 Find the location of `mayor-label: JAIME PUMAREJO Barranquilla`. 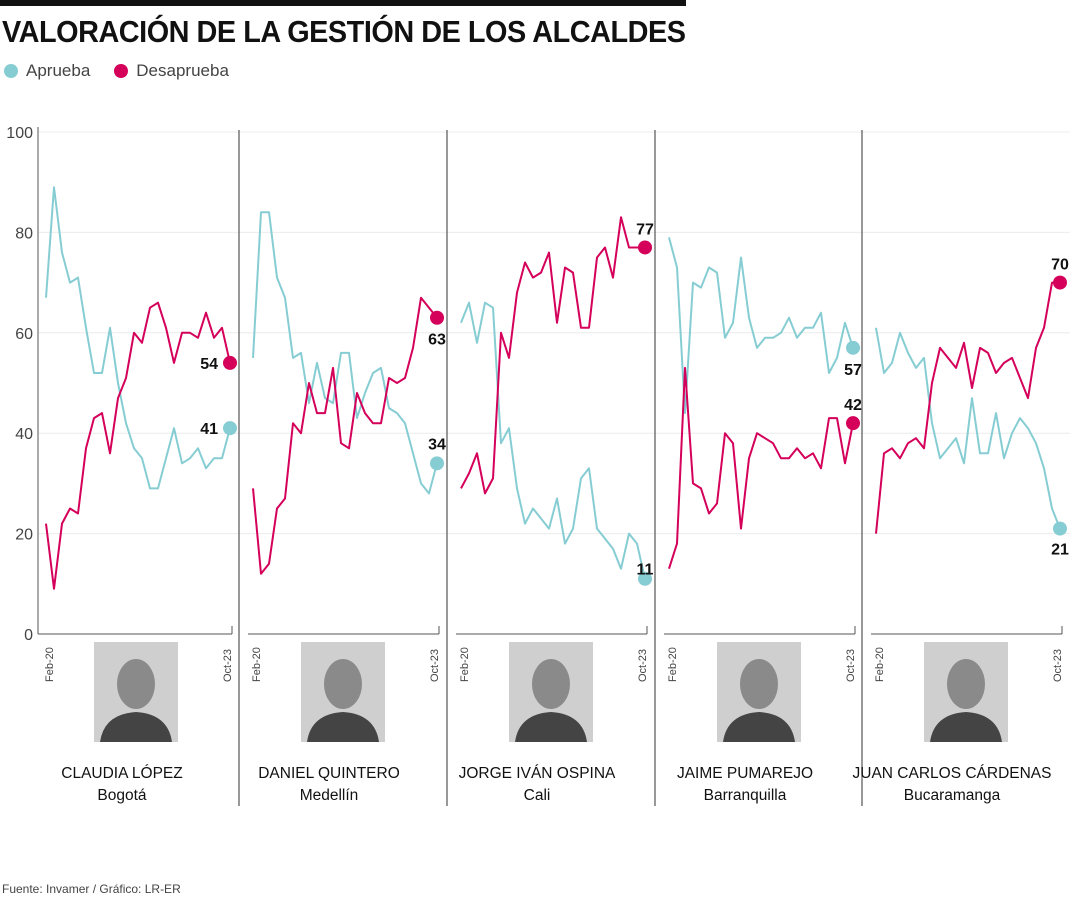

mayor-label: JAIME PUMAREJO Barranquilla is located at coordinates (745, 785).